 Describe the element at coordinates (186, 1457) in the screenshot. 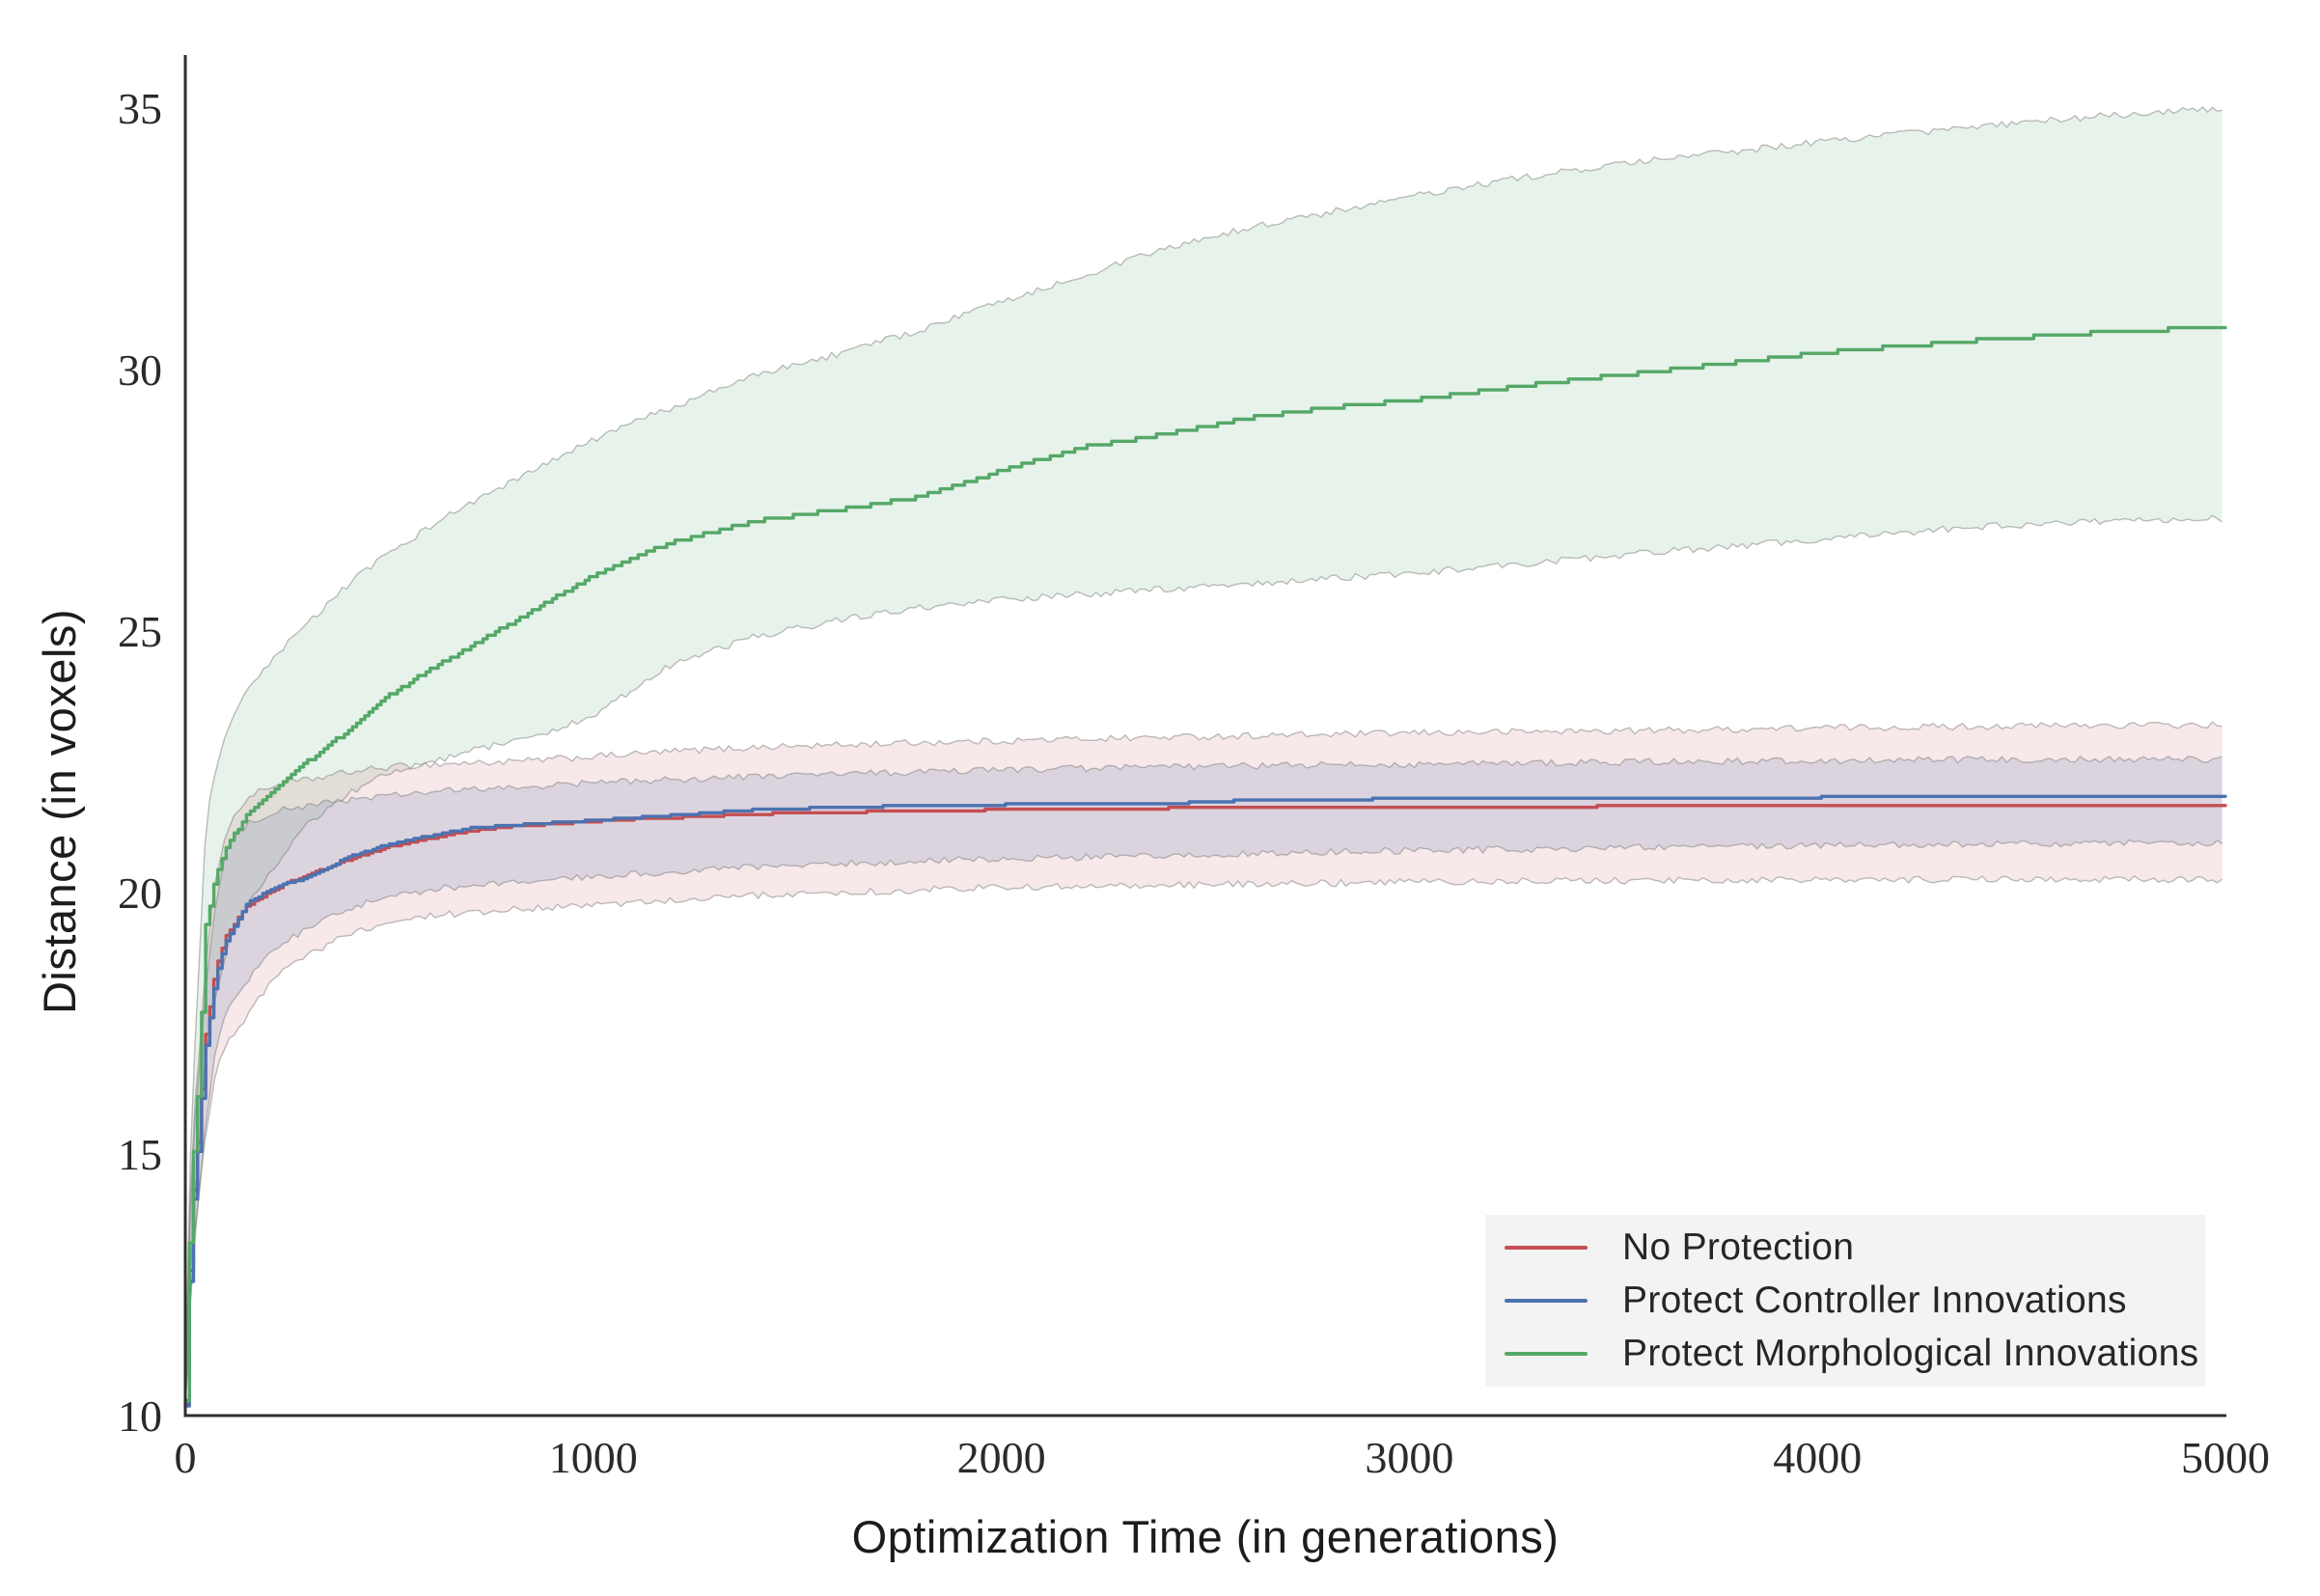

I see `x-tick-label: 0` at that location.